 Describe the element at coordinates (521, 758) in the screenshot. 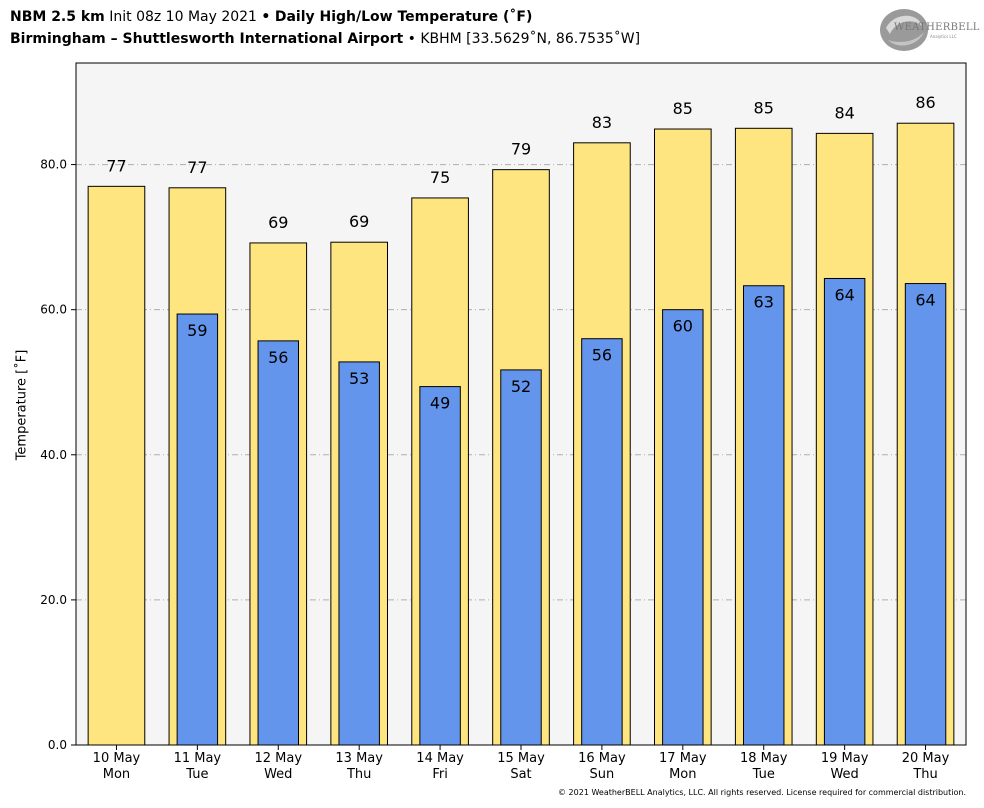

I see `x-tick-label-date: 15 May` at that location.